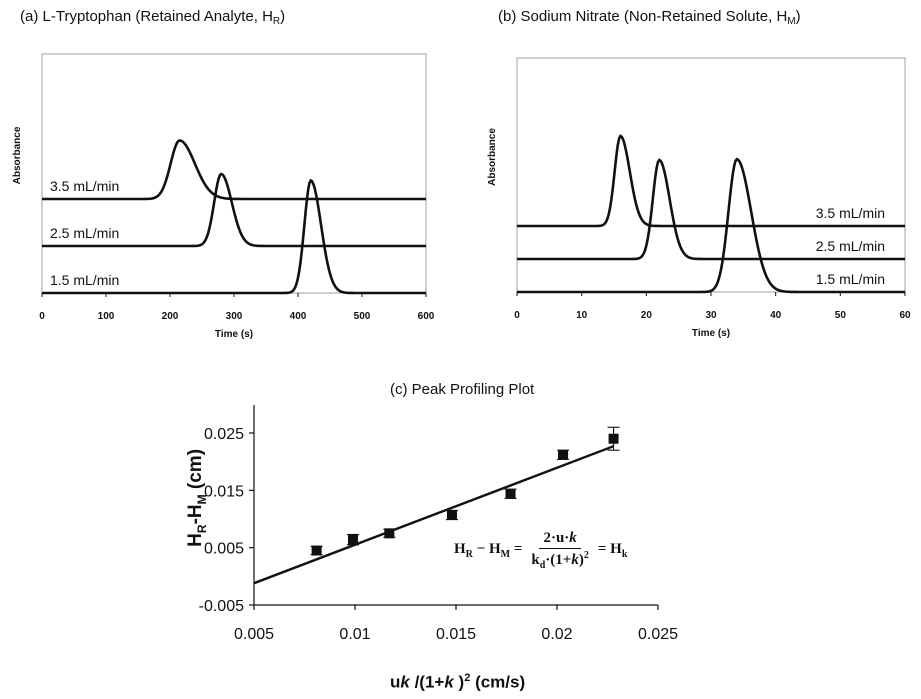 Image resolution: width=921 pixels, height=699 pixels. I want to click on panel-b-series-label: 2.5 mL/min, so click(850, 246).